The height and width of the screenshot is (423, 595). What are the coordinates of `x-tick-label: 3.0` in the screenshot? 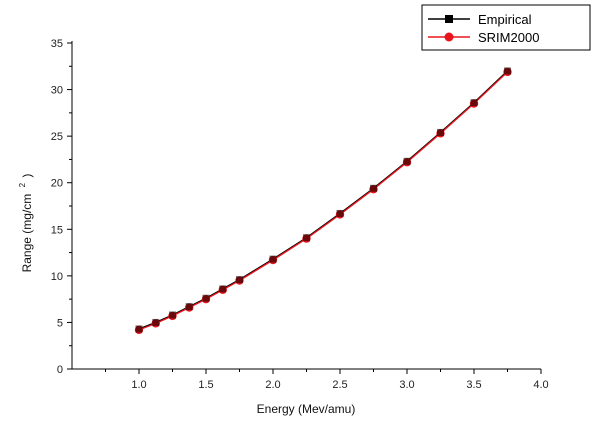 It's located at (406, 385).